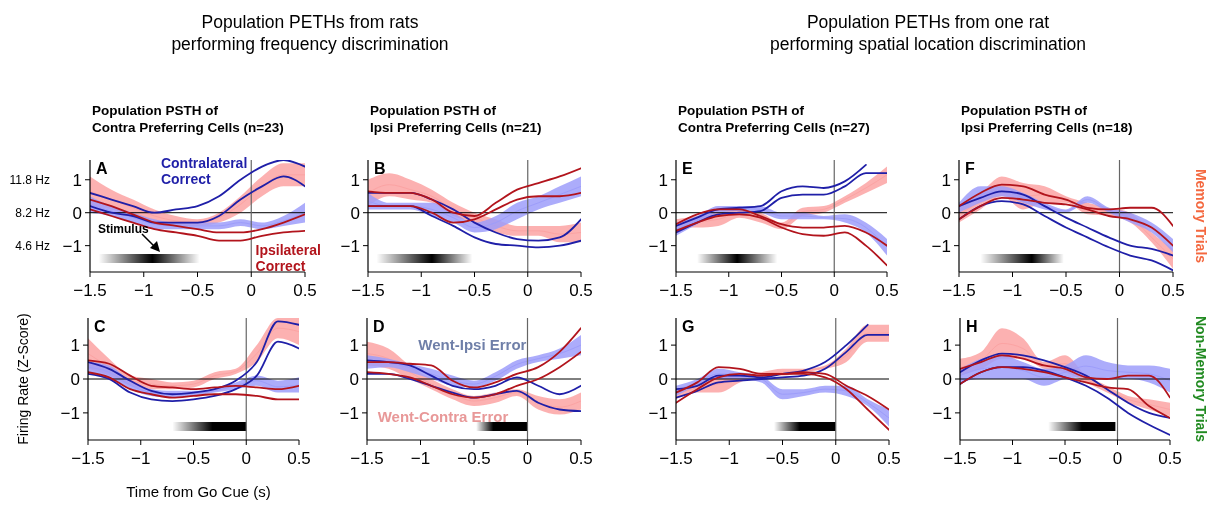 The width and height of the screenshot is (1208, 506). Describe the element at coordinates (970, 168) in the screenshot. I see `annotation: F` at that location.